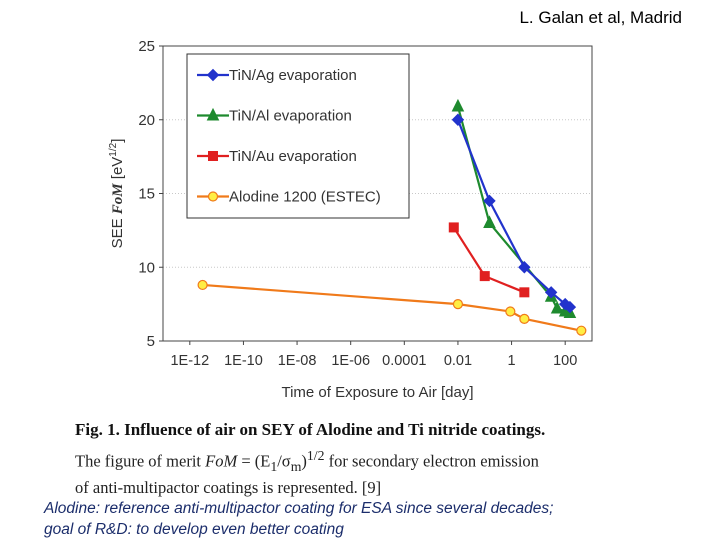  What do you see at coordinates (297, 361) in the screenshot?
I see `x-tick-label: 1E-08` at bounding box center [297, 361].